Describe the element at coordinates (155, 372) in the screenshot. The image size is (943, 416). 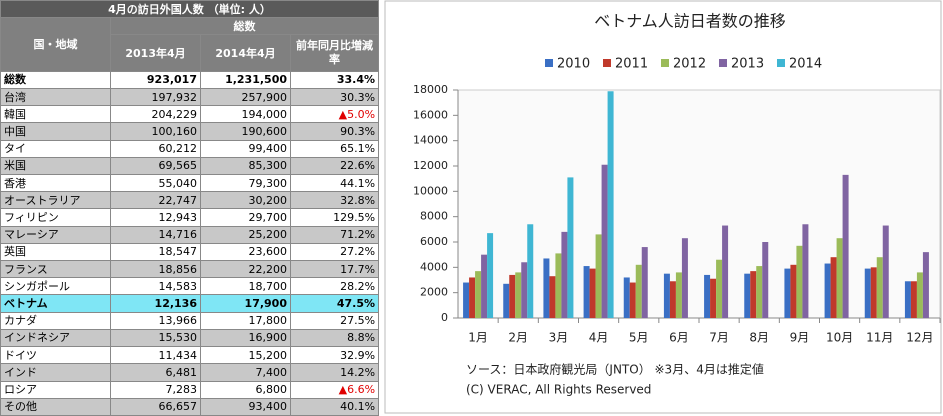
I see `table-cell: 6,481` at that location.